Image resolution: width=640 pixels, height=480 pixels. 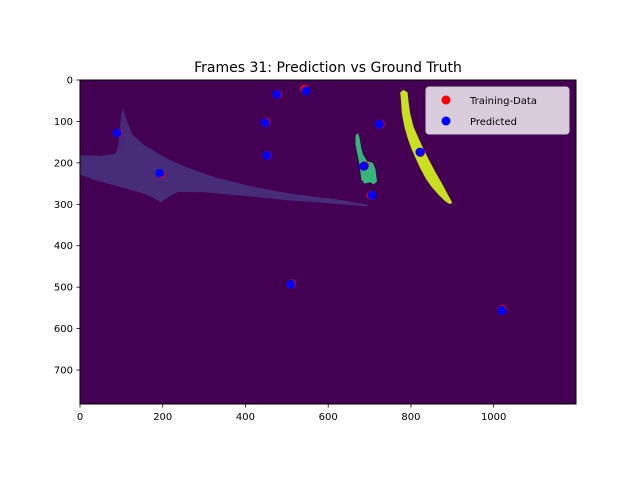 What do you see at coordinates (503, 101) in the screenshot?
I see `legend-label-training-data: Training-Data` at bounding box center [503, 101].